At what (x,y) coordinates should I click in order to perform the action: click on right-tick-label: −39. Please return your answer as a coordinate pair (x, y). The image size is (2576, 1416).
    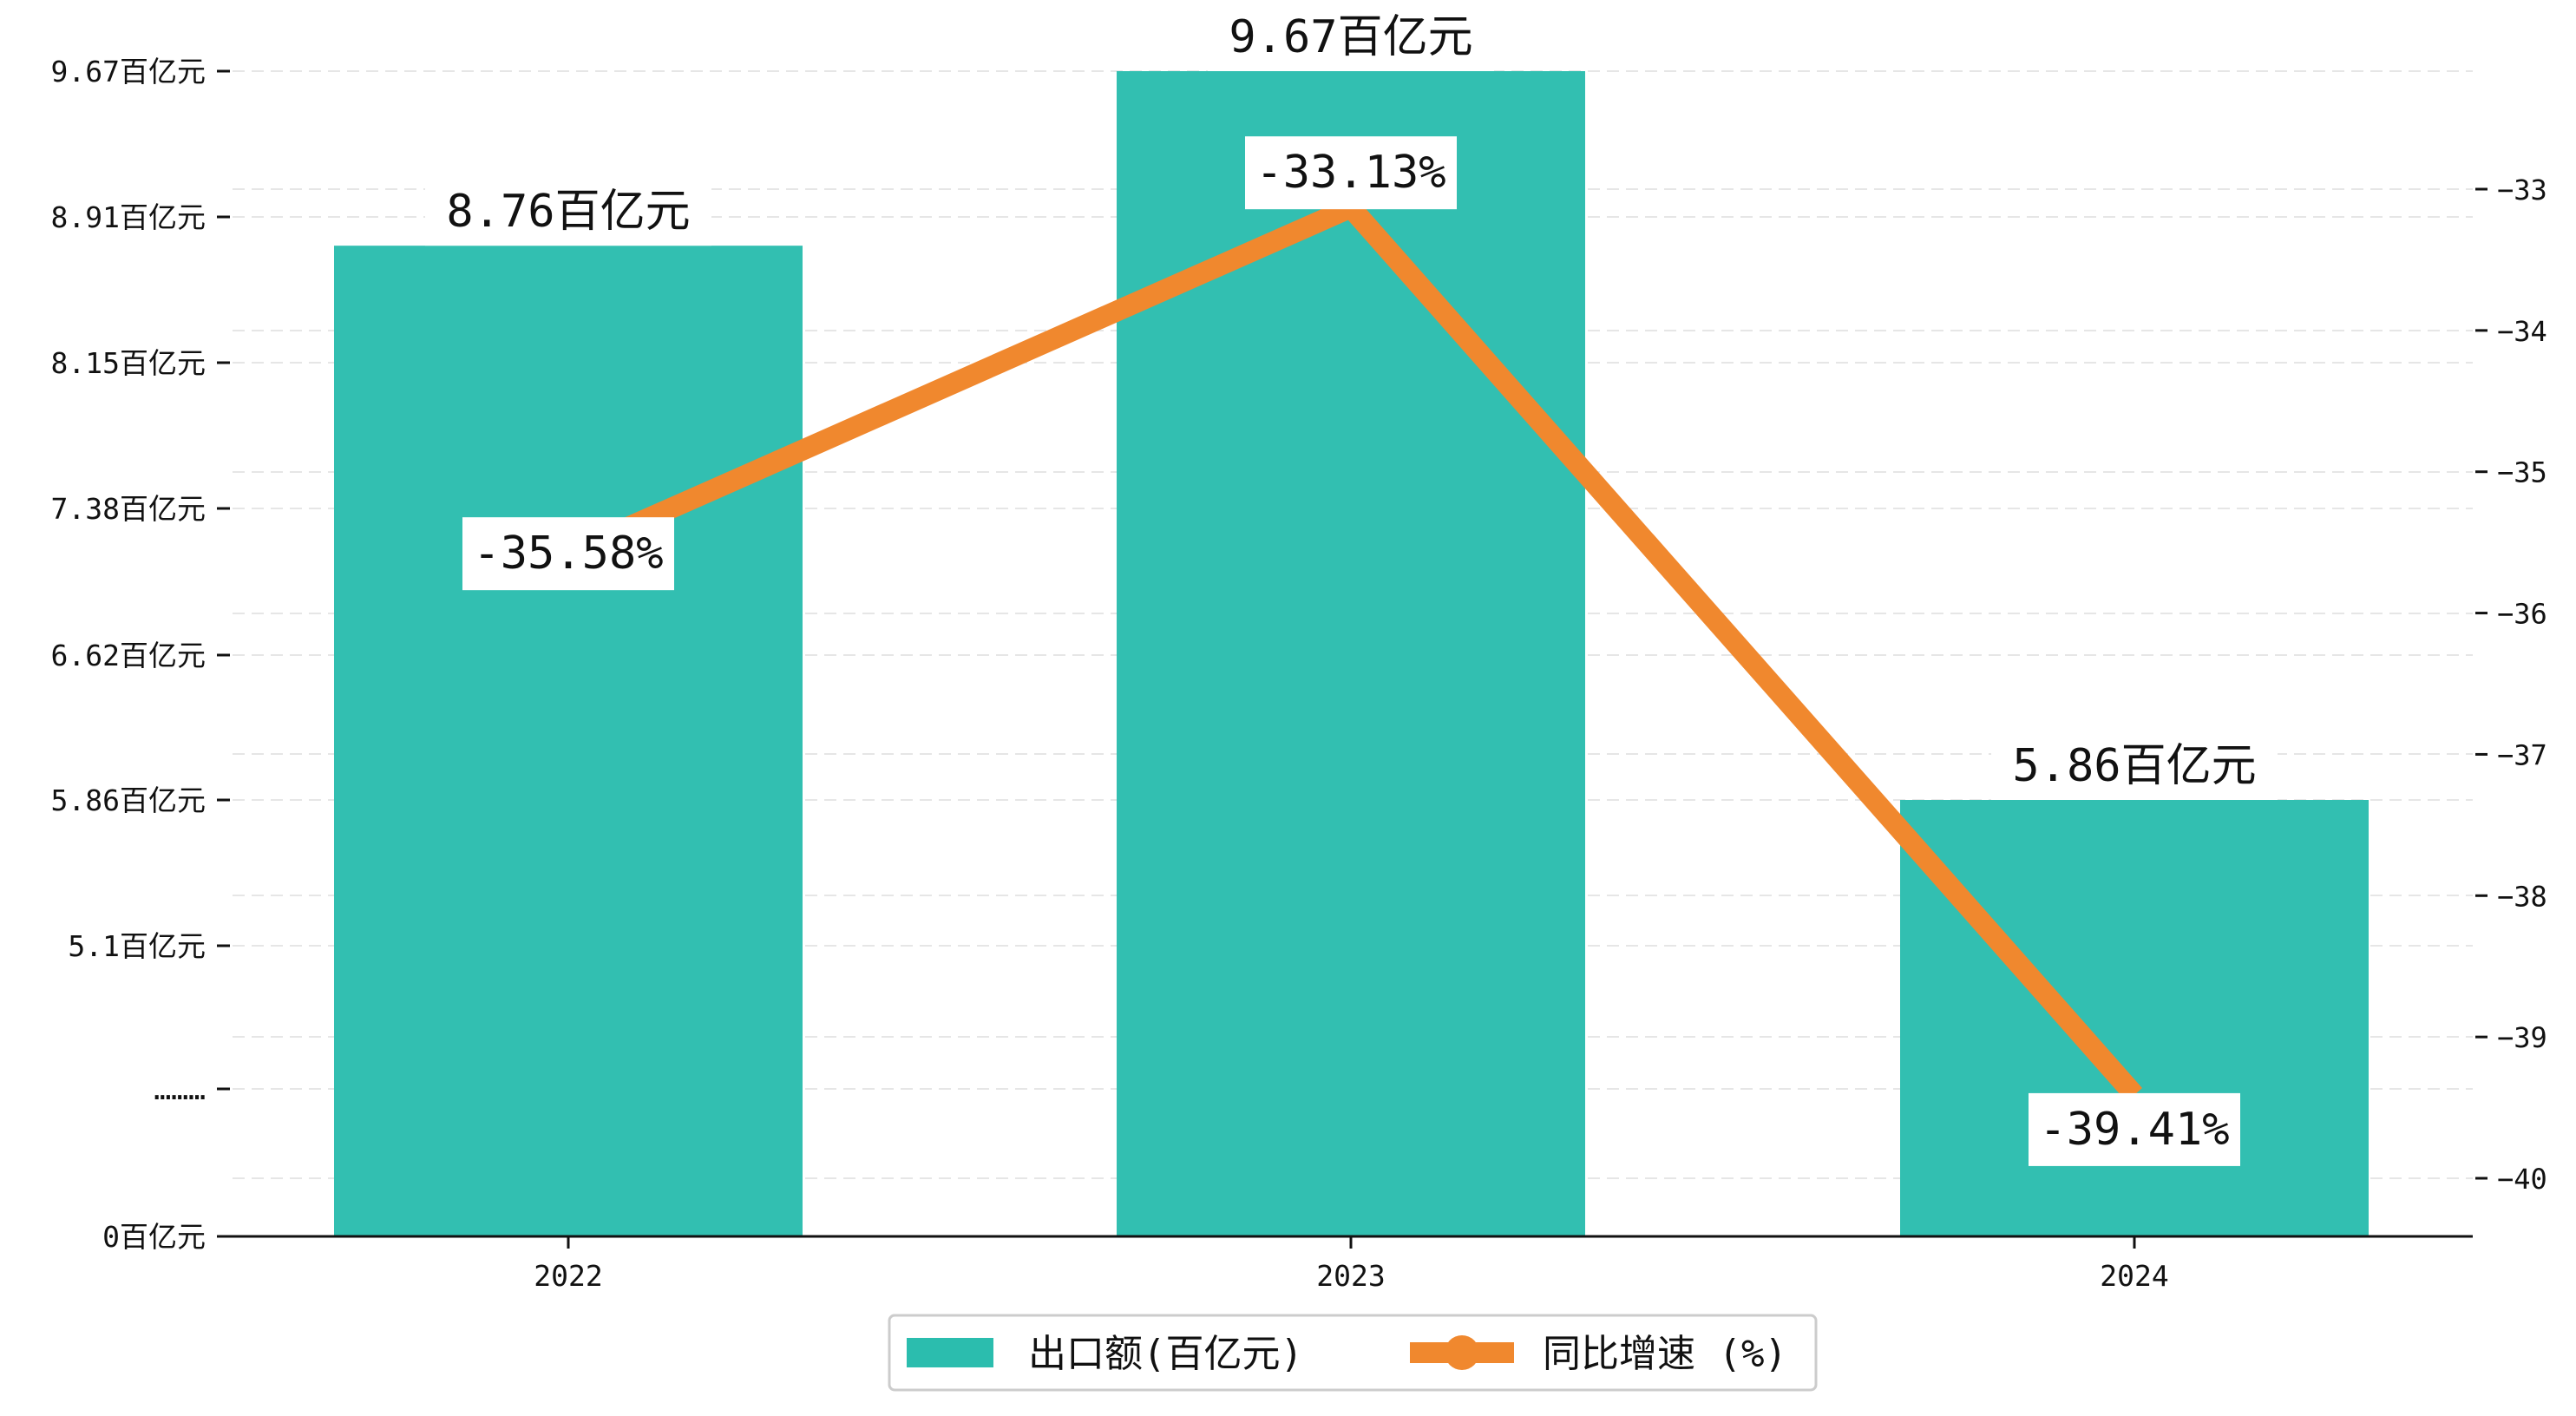
    Looking at the image, I should click on (2522, 1037).